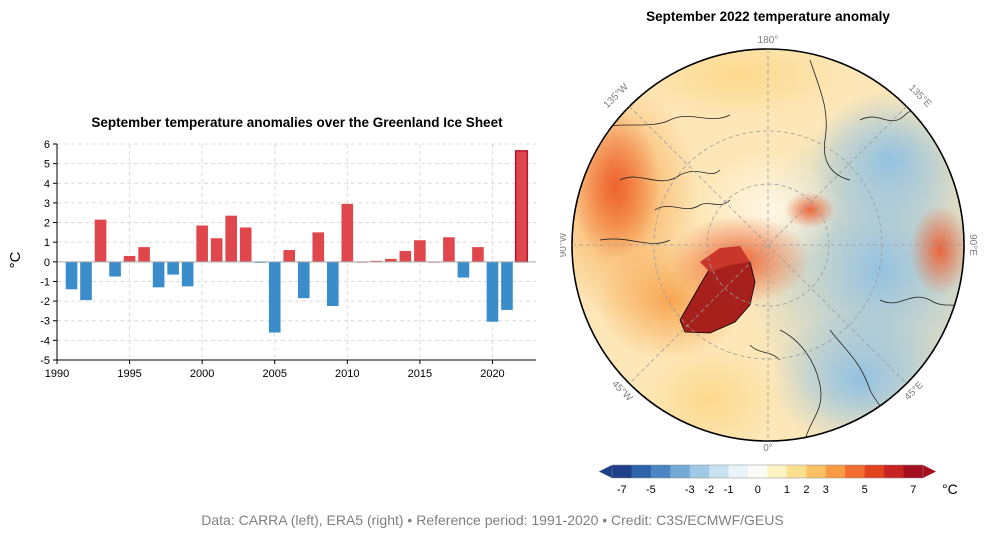 The image size is (985, 536). What do you see at coordinates (231, 238) in the screenshot?
I see `bar-2002` at bounding box center [231, 238].